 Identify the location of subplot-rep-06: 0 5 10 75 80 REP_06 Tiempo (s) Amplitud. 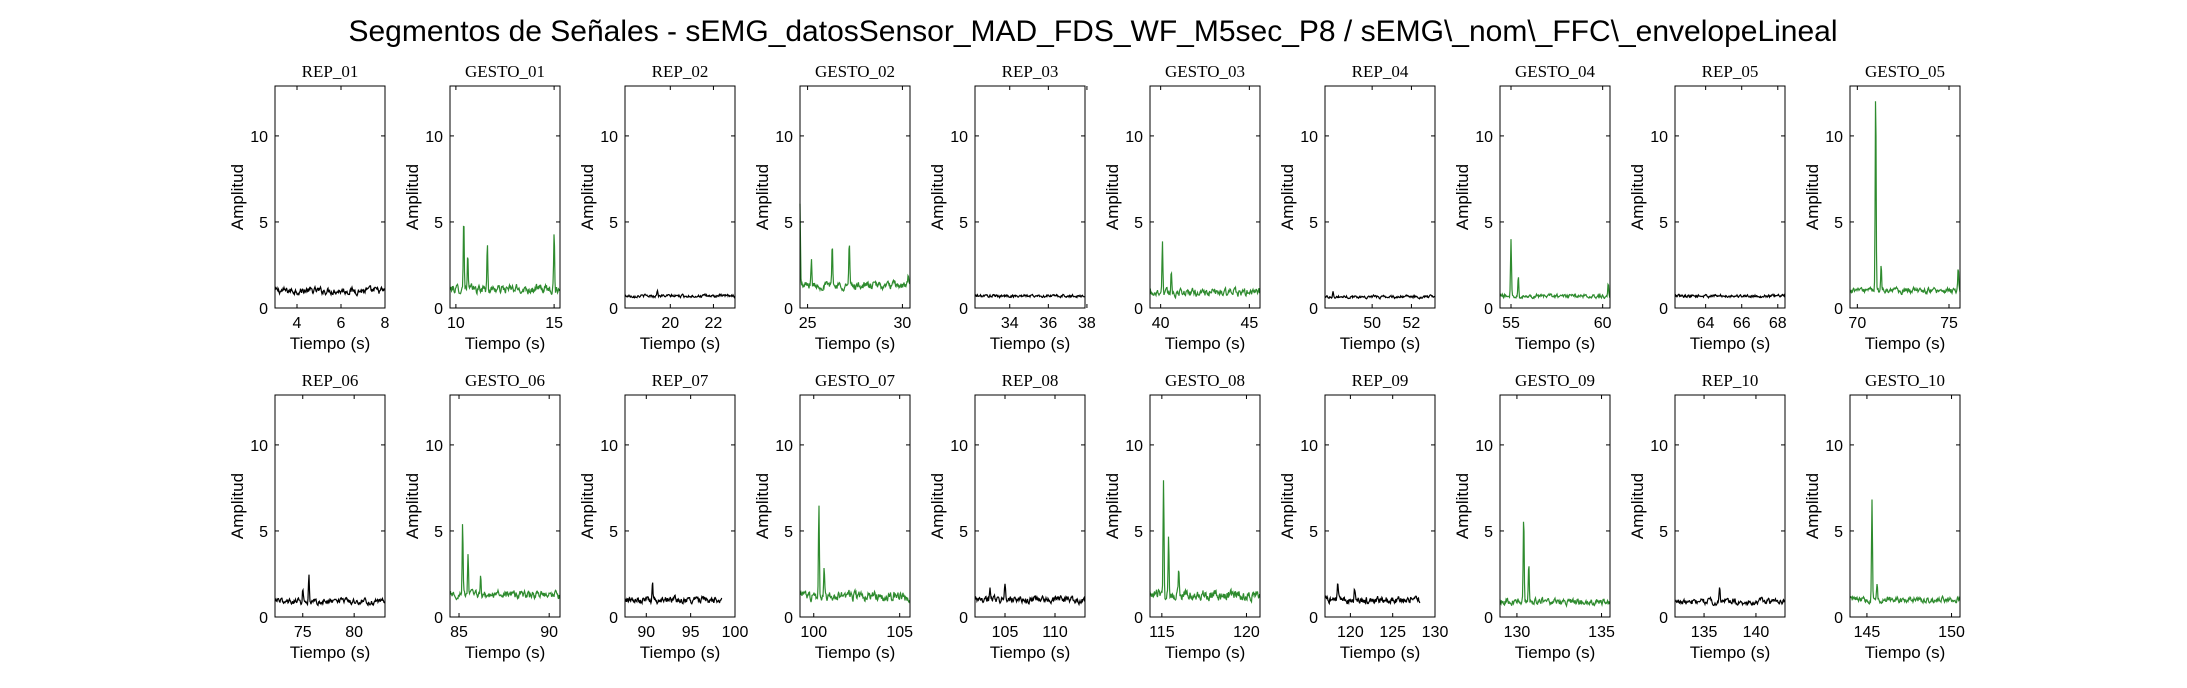
(307, 516).